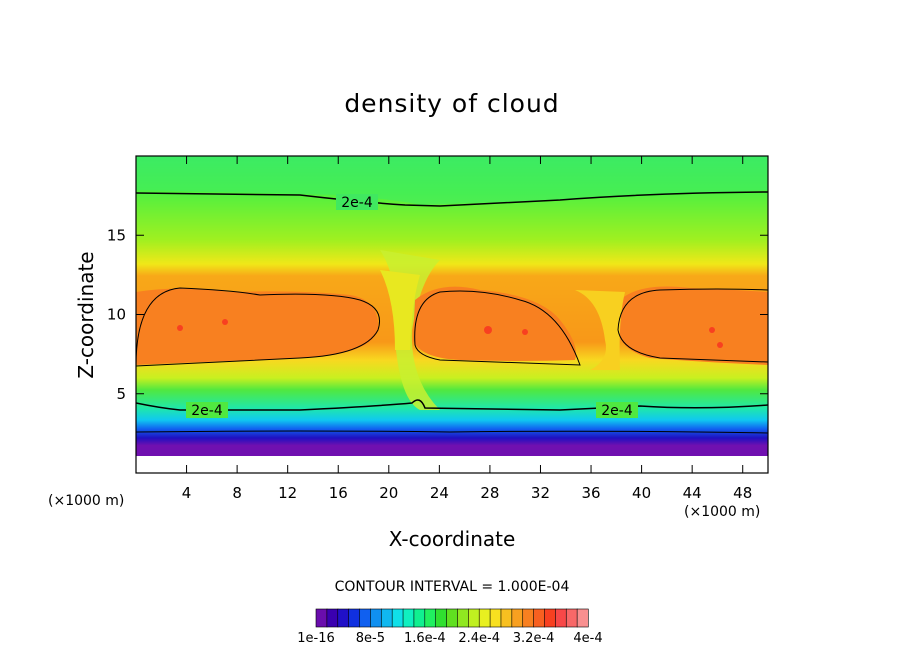  I want to click on colorbar-tick-label: 1e-16, so click(316, 638).